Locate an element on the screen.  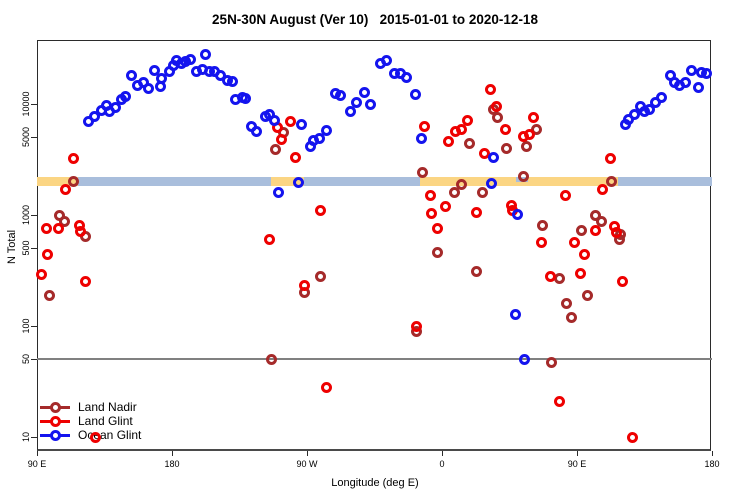
y-tick-label: 10 is located at coordinates (26, 437).